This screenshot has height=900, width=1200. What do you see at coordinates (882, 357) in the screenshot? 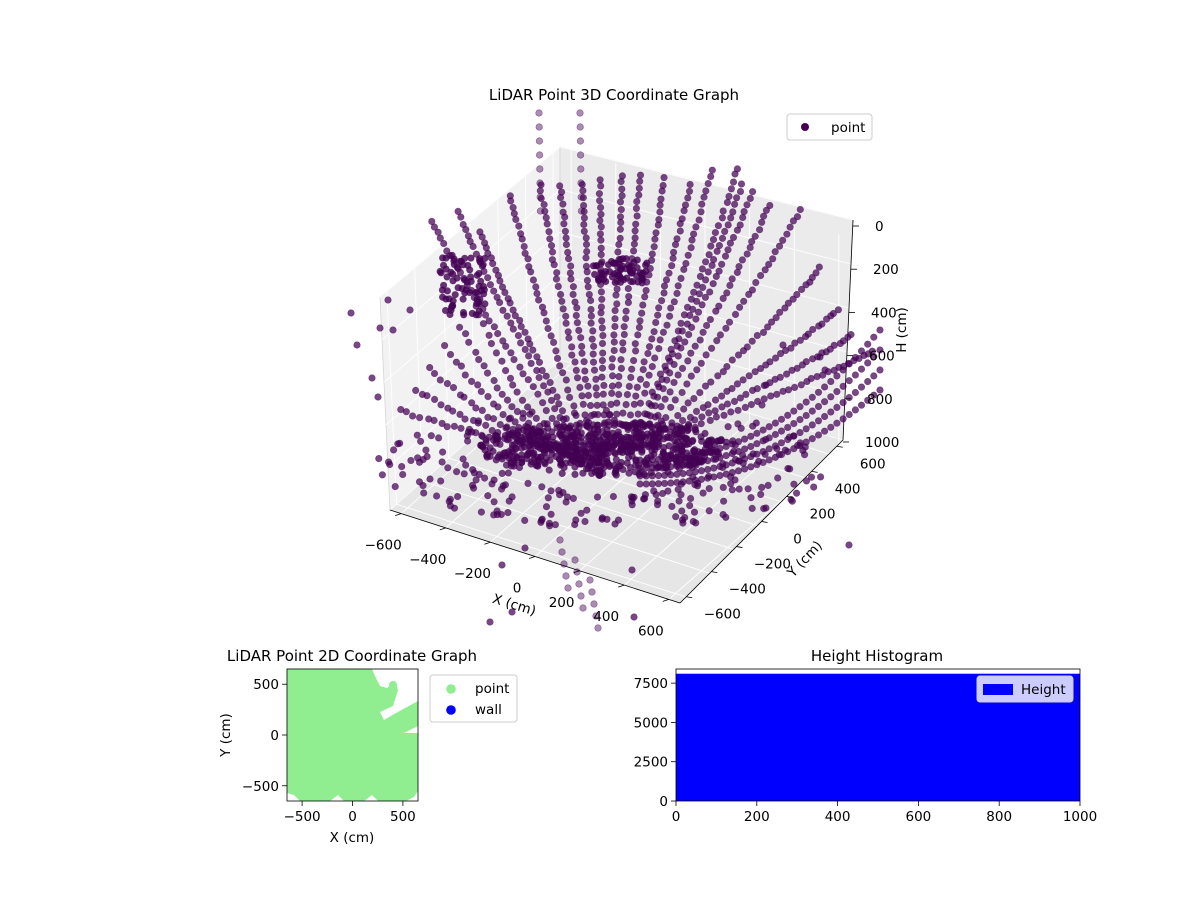
I see `z-tick-3d-label: 600` at bounding box center [882, 357].